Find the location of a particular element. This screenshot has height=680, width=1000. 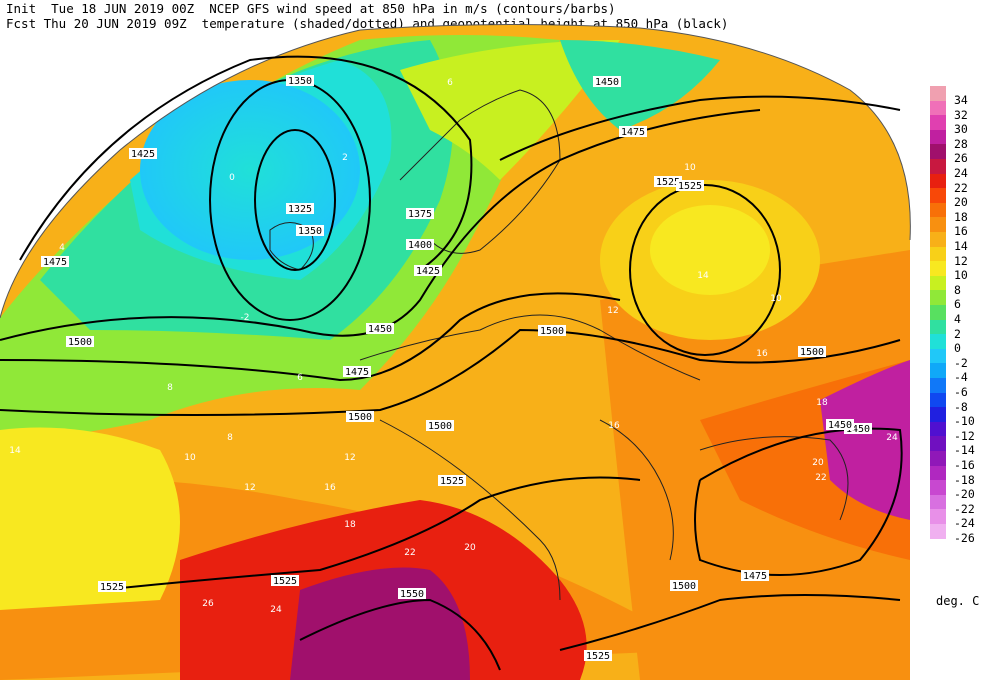

temperature-label: 22 is located at coordinates (409, 553).